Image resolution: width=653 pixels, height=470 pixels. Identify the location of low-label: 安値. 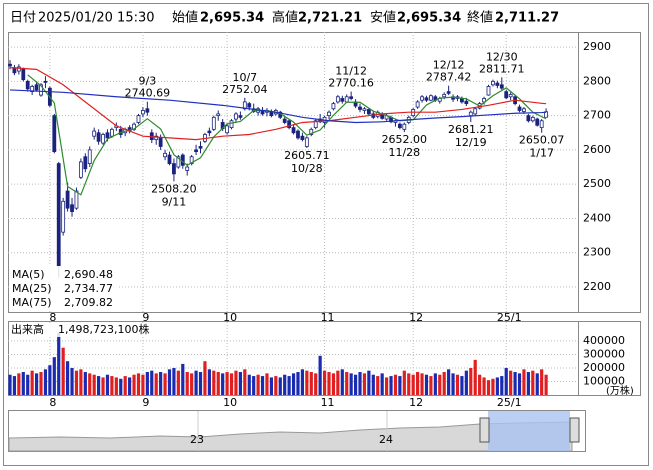
(383, 18).